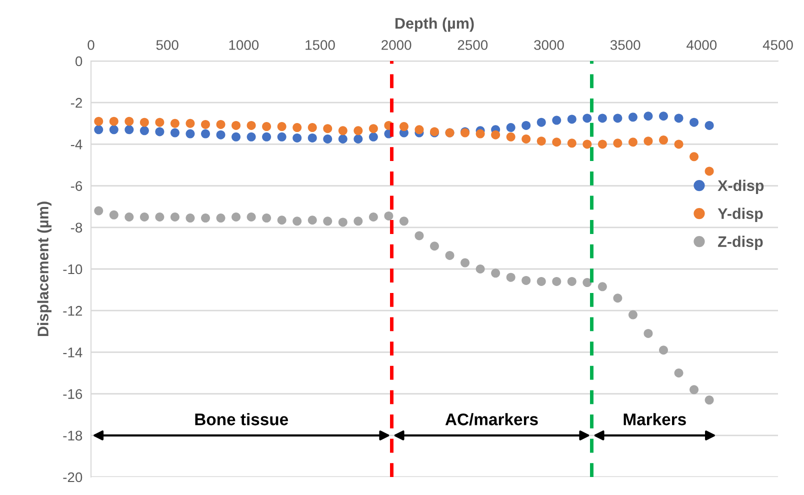 The width and height of the screenshot is (804, 495). What do you see at coordinates (167, 45) in the screenshot?
I see `x-tick-label: 500` at bounding box center [167, 45].